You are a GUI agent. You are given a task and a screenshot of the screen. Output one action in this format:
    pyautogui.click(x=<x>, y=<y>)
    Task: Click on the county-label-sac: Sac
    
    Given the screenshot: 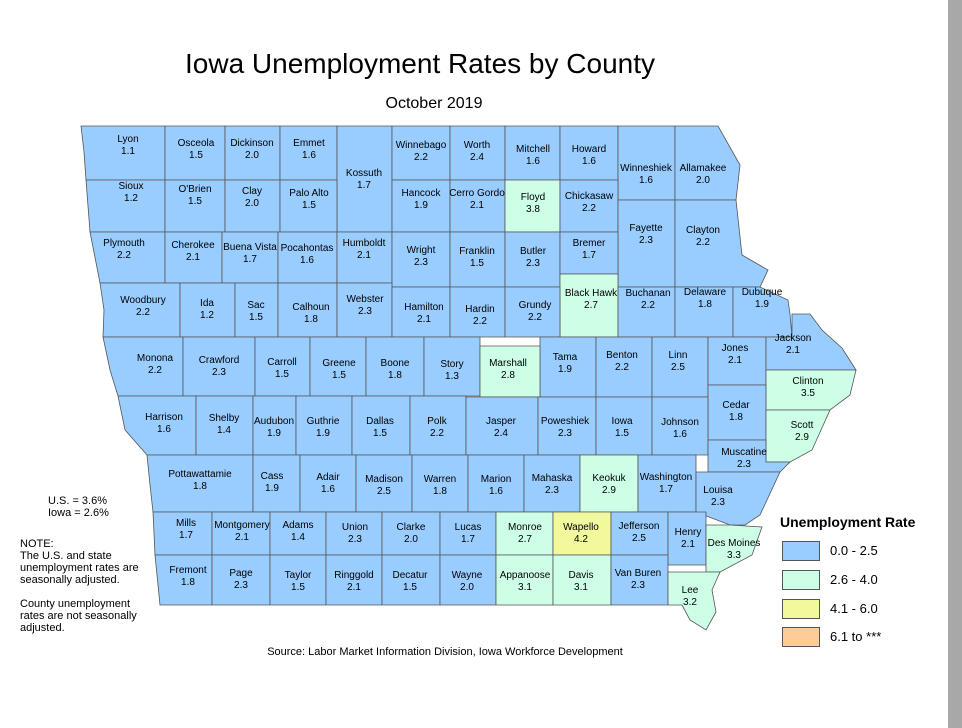 What is the action you would take?
    pyautogui.click(x=255, y=305)
    